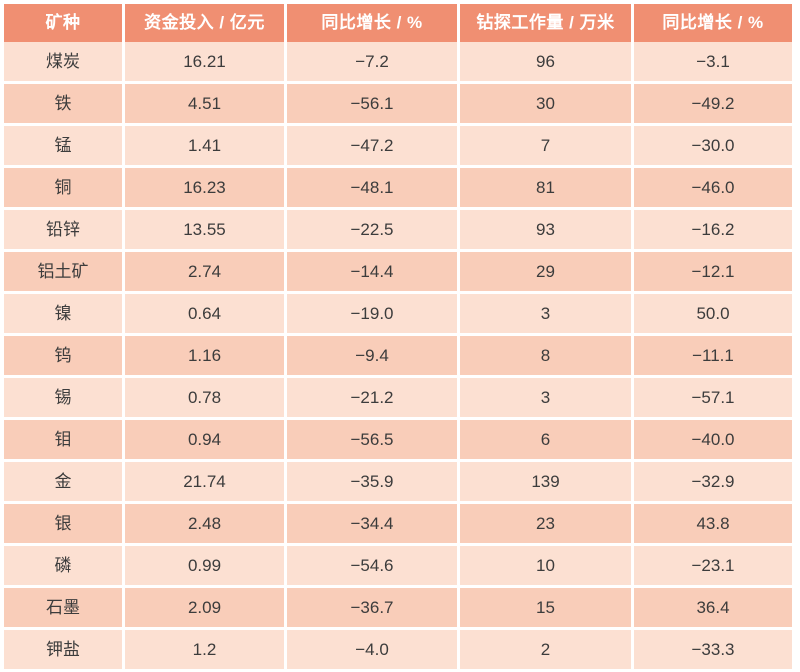  Describe the element at coordinates (64, 23) in the screenshot. I see `column-header-mineral: 矿种` at that location.